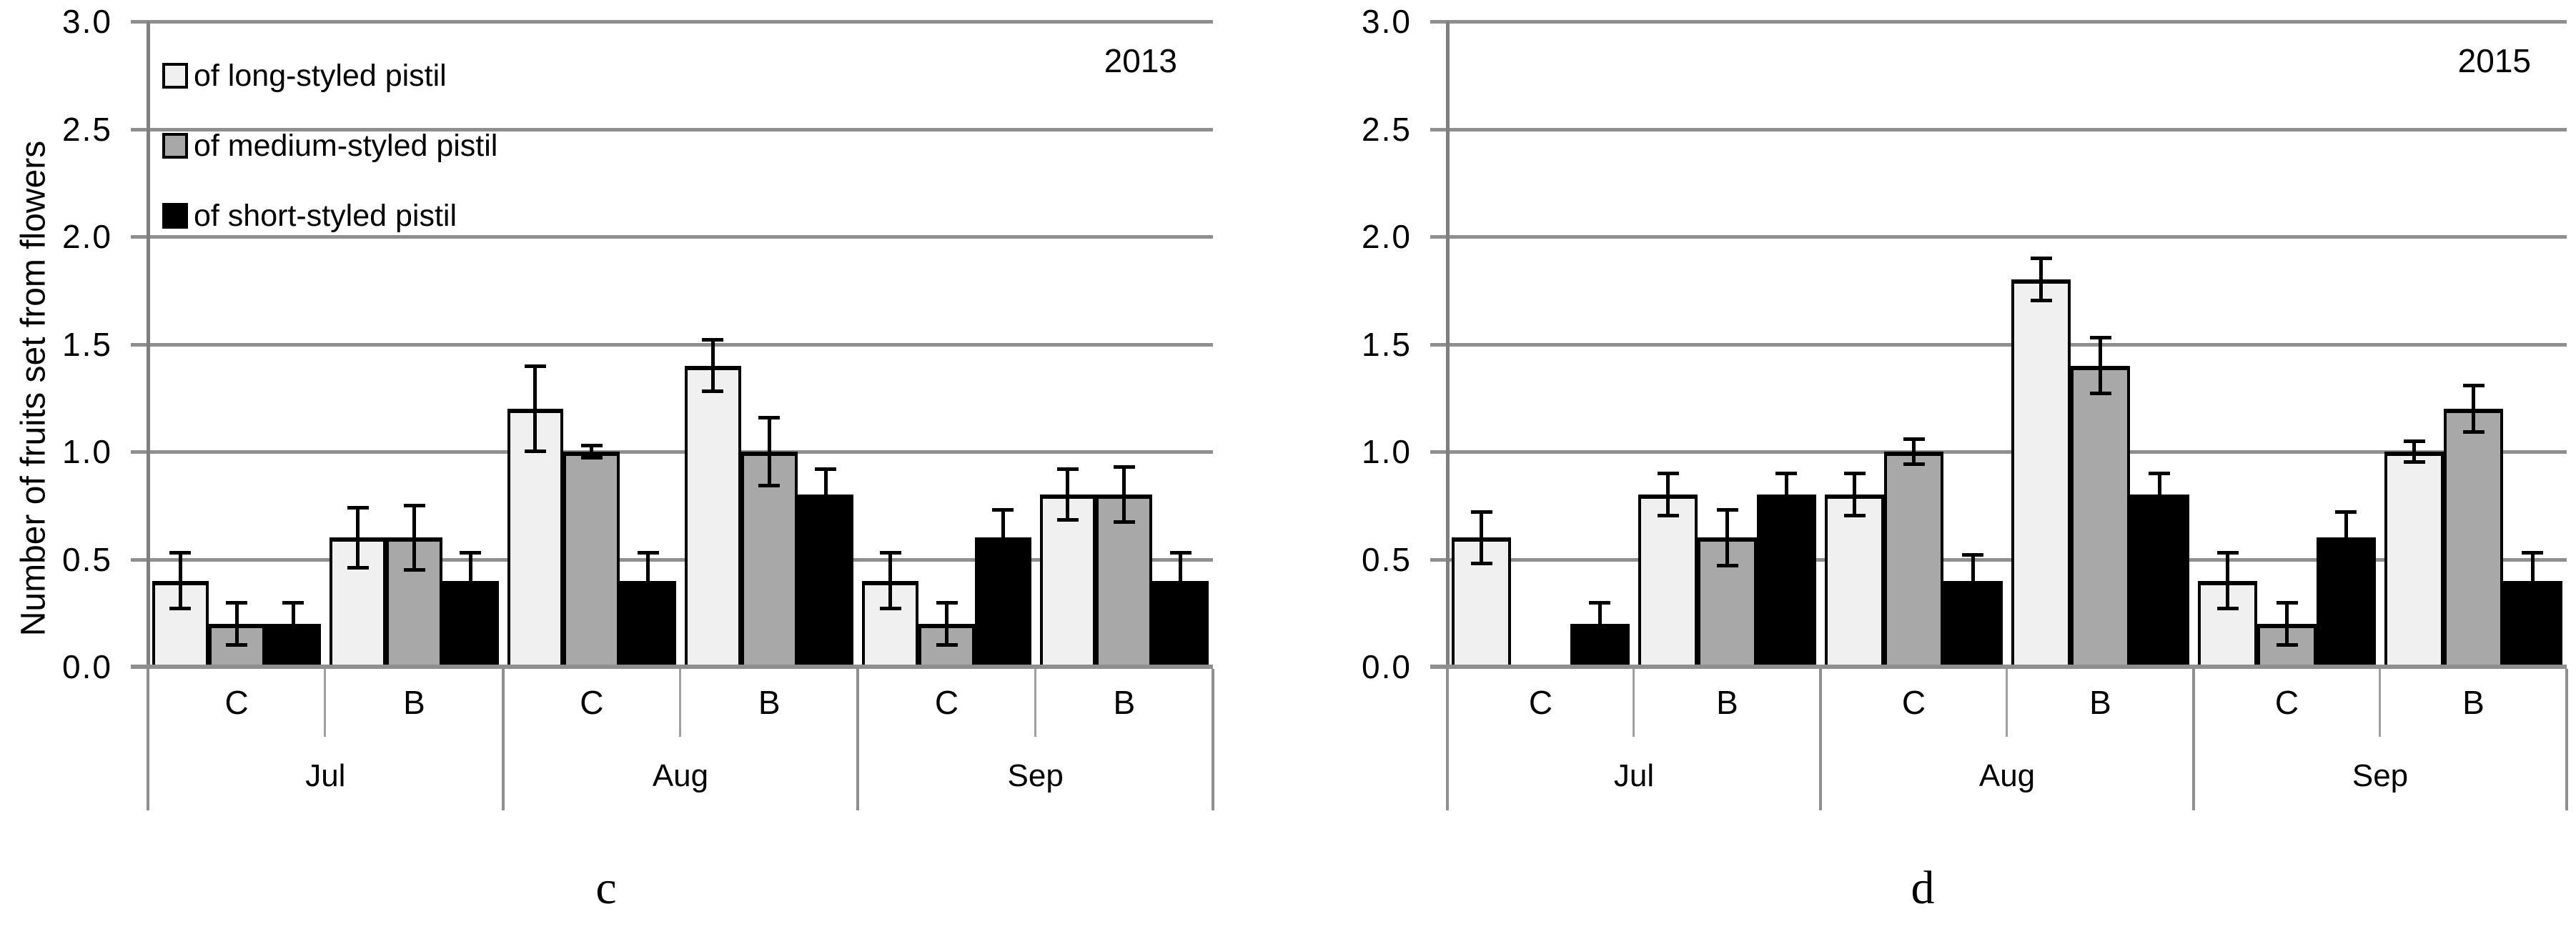 The width and height of the screenshot is (2576, 929). I want to click on error-bar-Aug-C-s0, so click(535, 408).